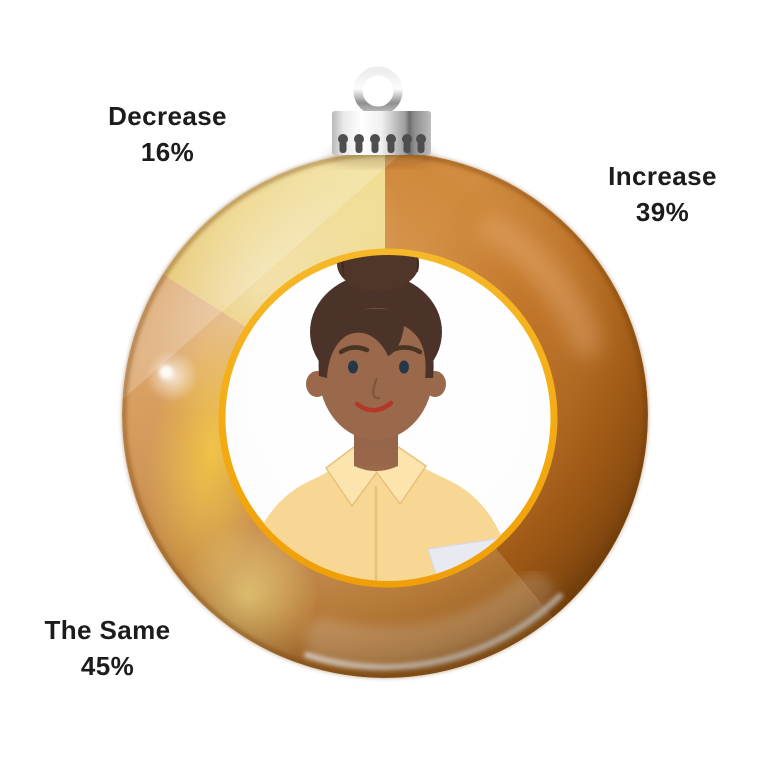  What do you see at coordinates (406, 350) in the screenshot?
I see `avatar-brow-right` at bounding box center [406, 350].